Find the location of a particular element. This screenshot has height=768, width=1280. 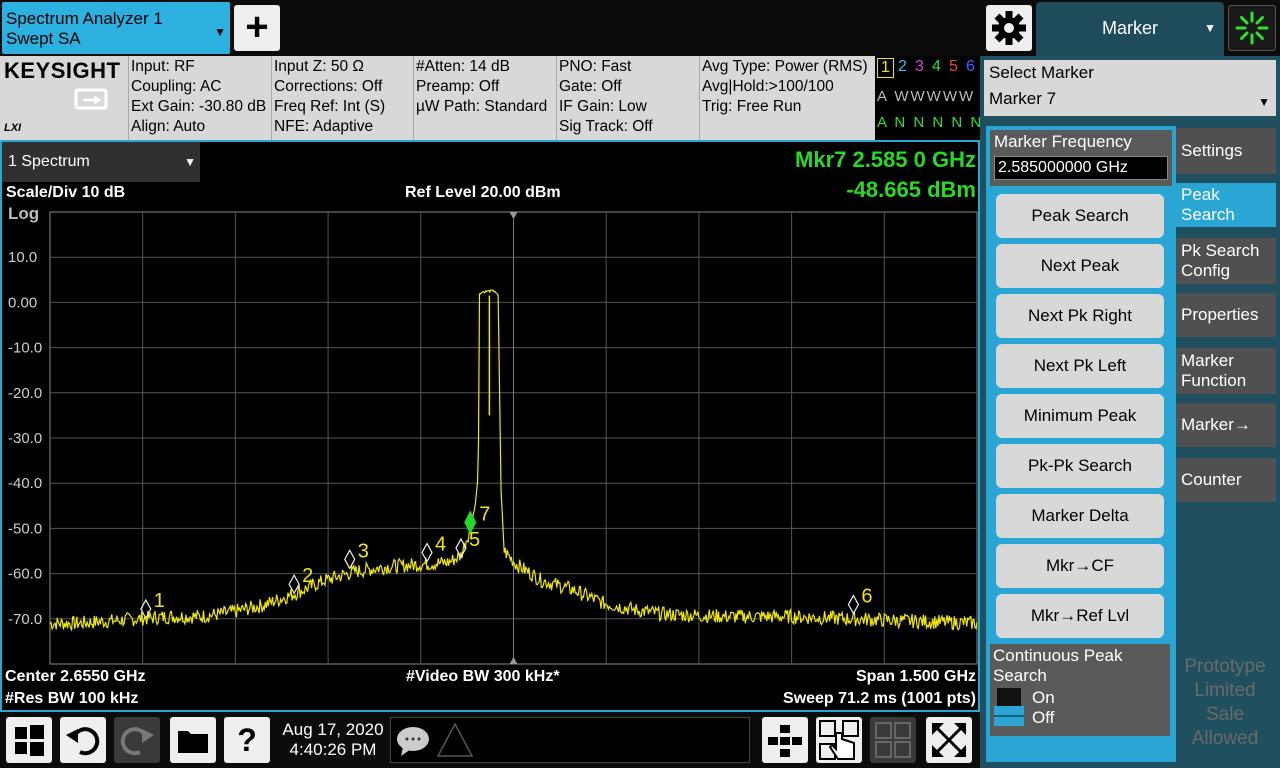

tab-settings: Settings is located at coordinates (1226, 151).